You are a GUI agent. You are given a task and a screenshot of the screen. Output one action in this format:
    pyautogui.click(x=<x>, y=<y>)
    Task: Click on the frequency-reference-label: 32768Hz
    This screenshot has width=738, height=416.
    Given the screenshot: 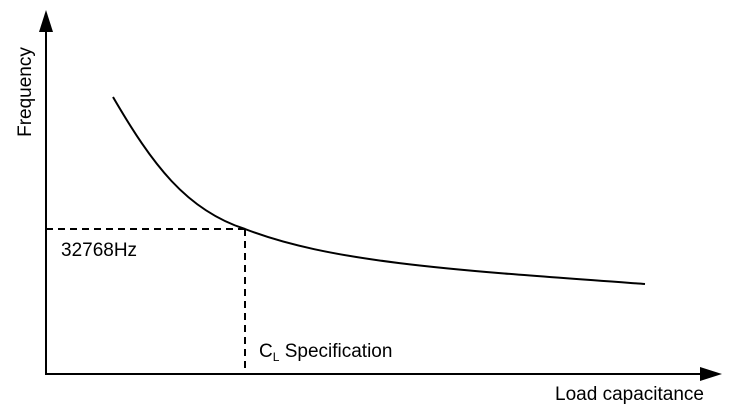 What is the action you would take?
    pyautogui.click(x=99, y=250)
    